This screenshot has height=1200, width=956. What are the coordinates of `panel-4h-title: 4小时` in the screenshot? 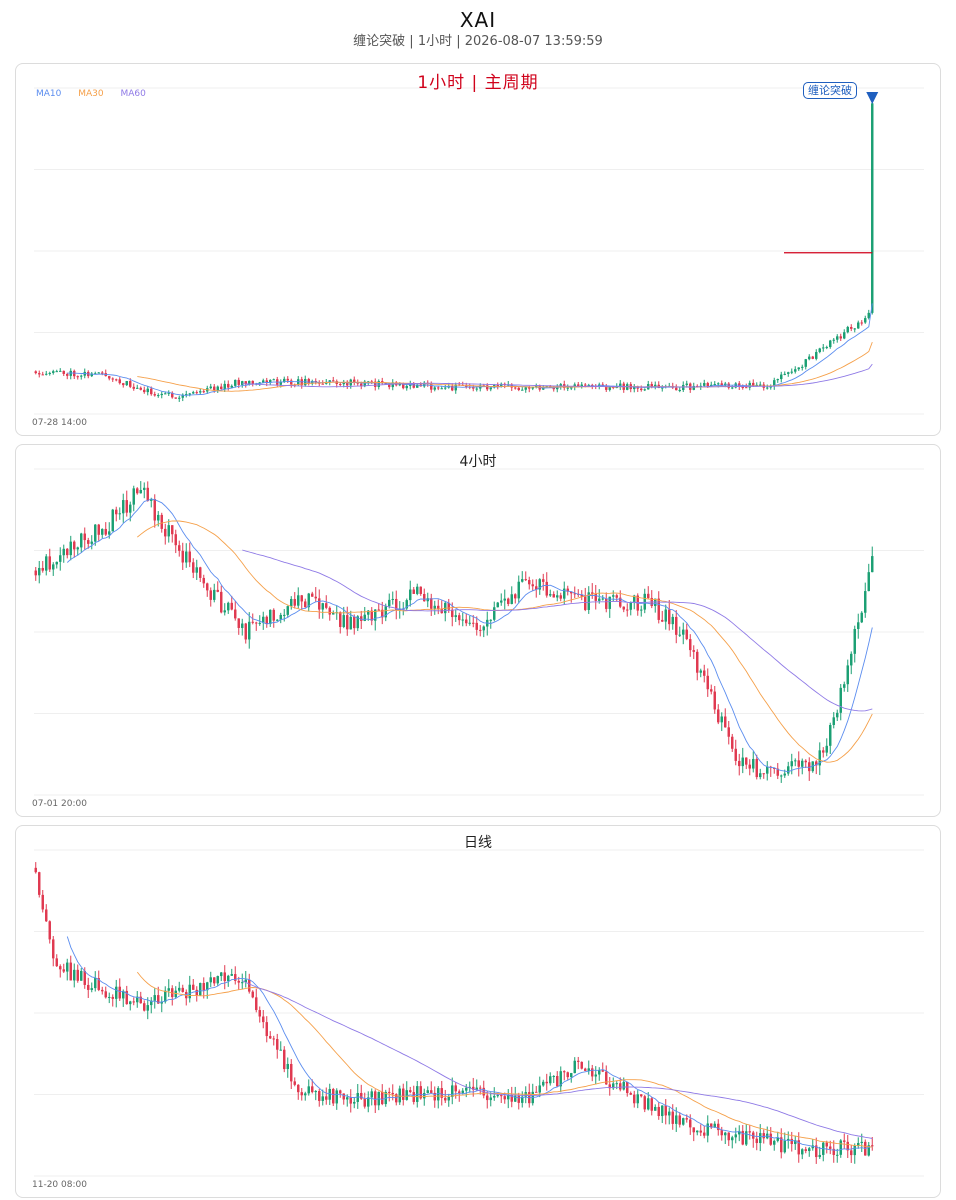 It's located at (478, 462).